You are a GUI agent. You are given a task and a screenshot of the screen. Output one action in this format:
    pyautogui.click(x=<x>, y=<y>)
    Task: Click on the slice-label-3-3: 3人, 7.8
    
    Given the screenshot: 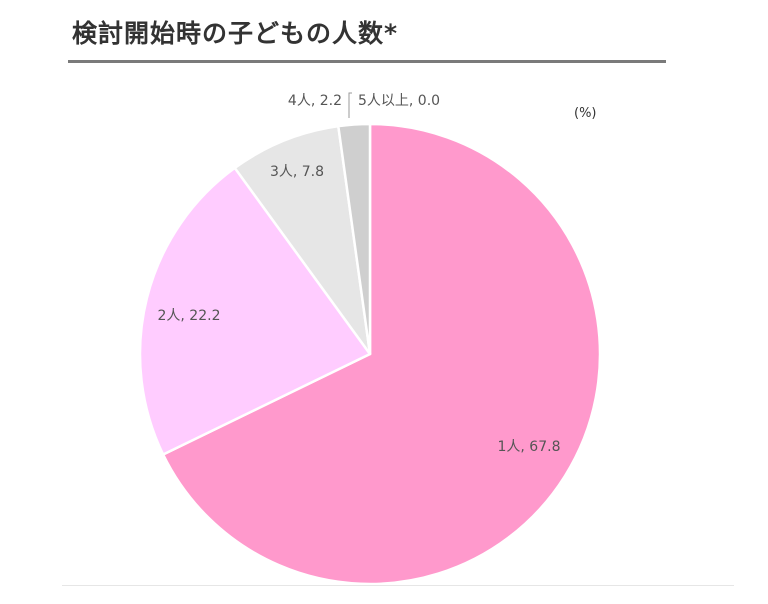 What is the action you would take?
    pyautogui.click(x=297, y=172)
    